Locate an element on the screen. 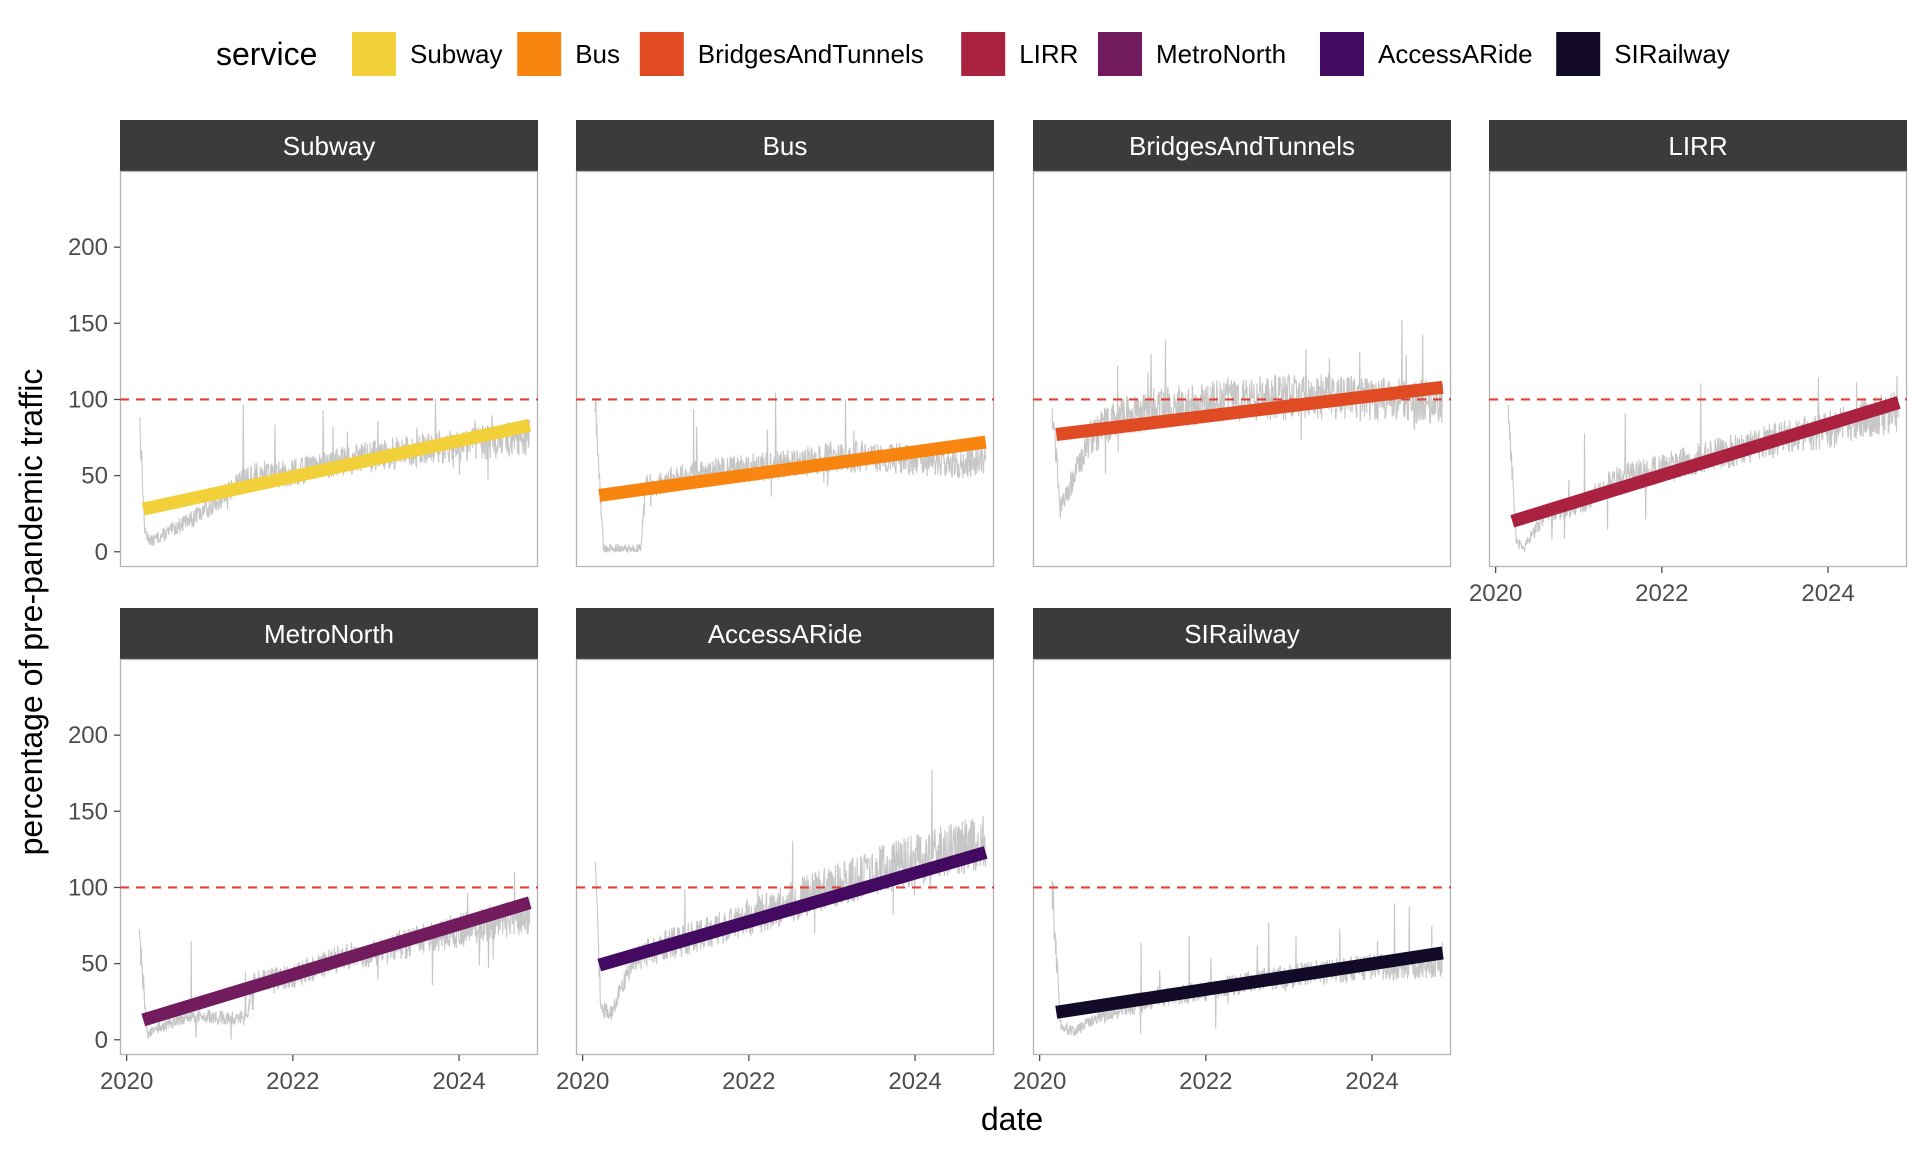 The image size is (1920, 1152). panel-border-sirailway is located at coordinates (1242, 857).